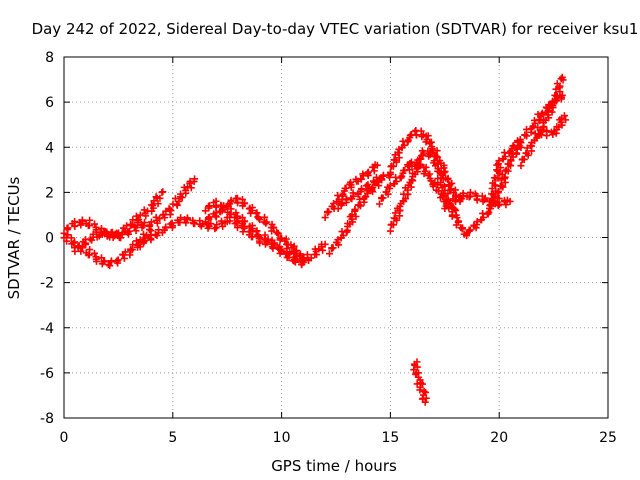 The height and width of the screenshot is (480, 640). What do you see at coordinates (47, 419) in the screenshot?
I see `y-tick-label: -8` at bounding box center [47, 419].